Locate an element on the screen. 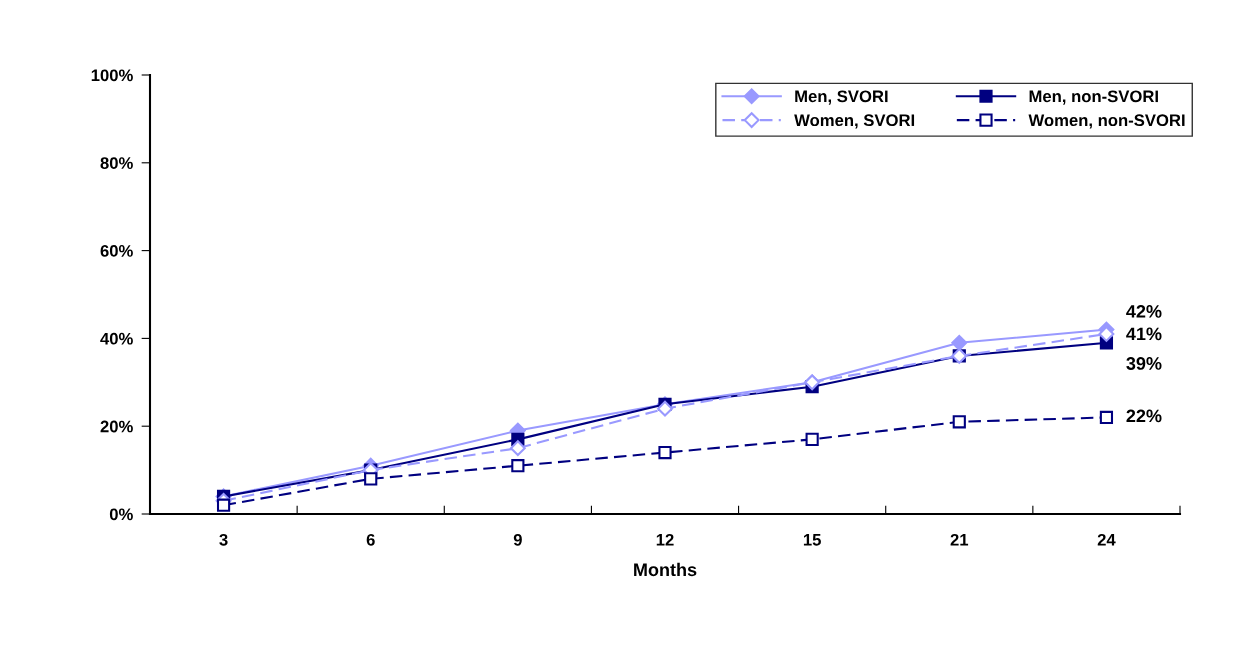 The width and height of the screenshot is (1243, 650). y-tick-label: 0% is located at coordinates (121, 514).